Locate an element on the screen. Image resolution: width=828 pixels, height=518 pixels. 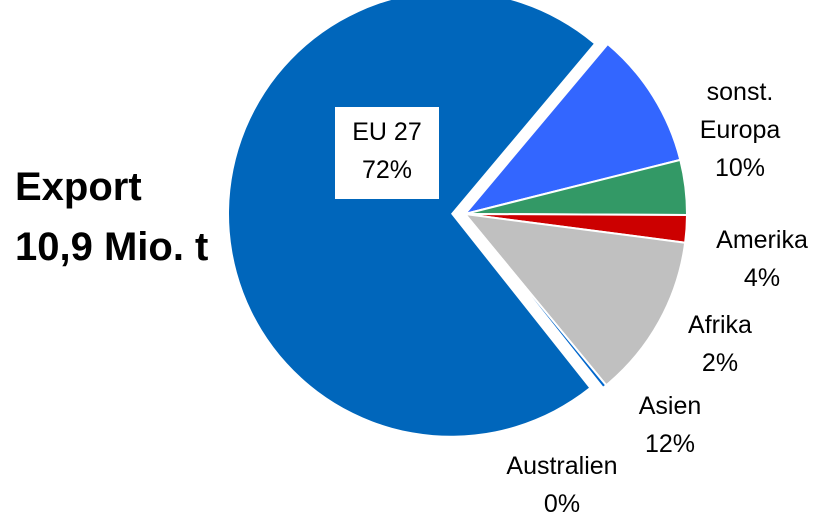
pie-slice-asien is located at coordinates (574, 299).